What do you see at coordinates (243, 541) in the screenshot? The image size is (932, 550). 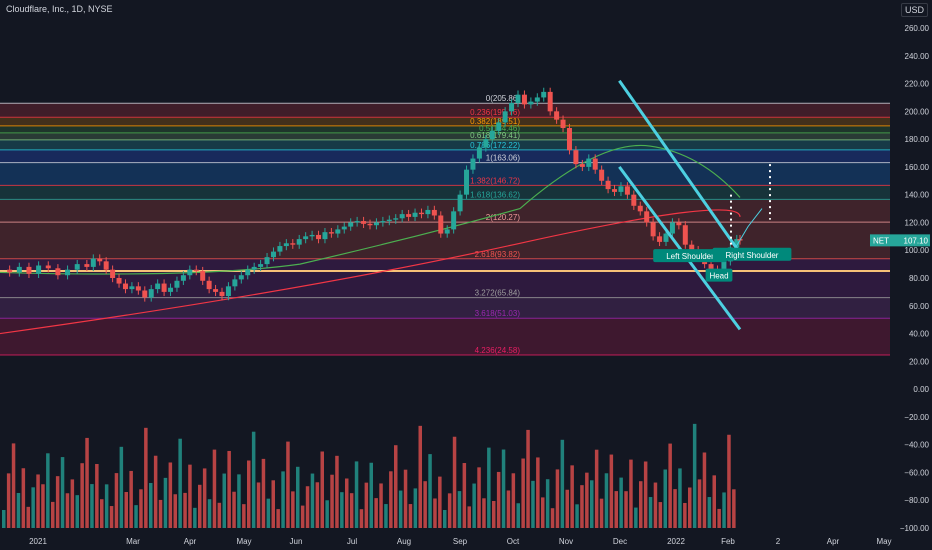 I see `time-tick-label: May` at bounding box center [243, 541].